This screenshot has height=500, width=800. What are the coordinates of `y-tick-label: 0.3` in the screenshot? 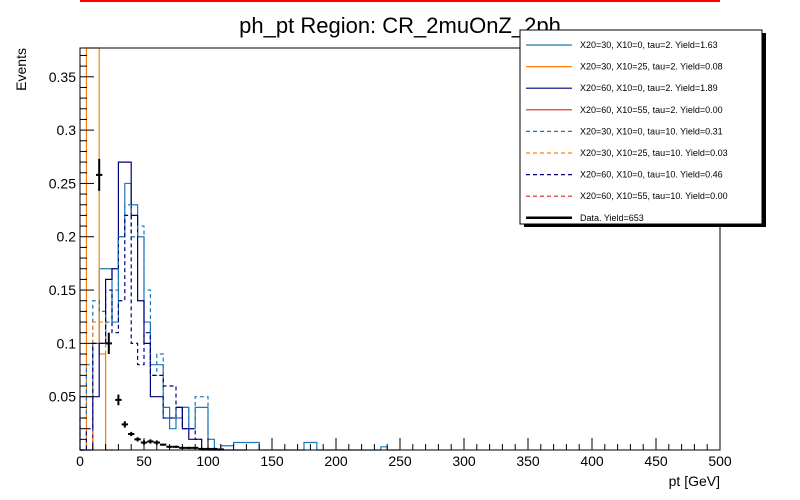 It's located at (67, 130).